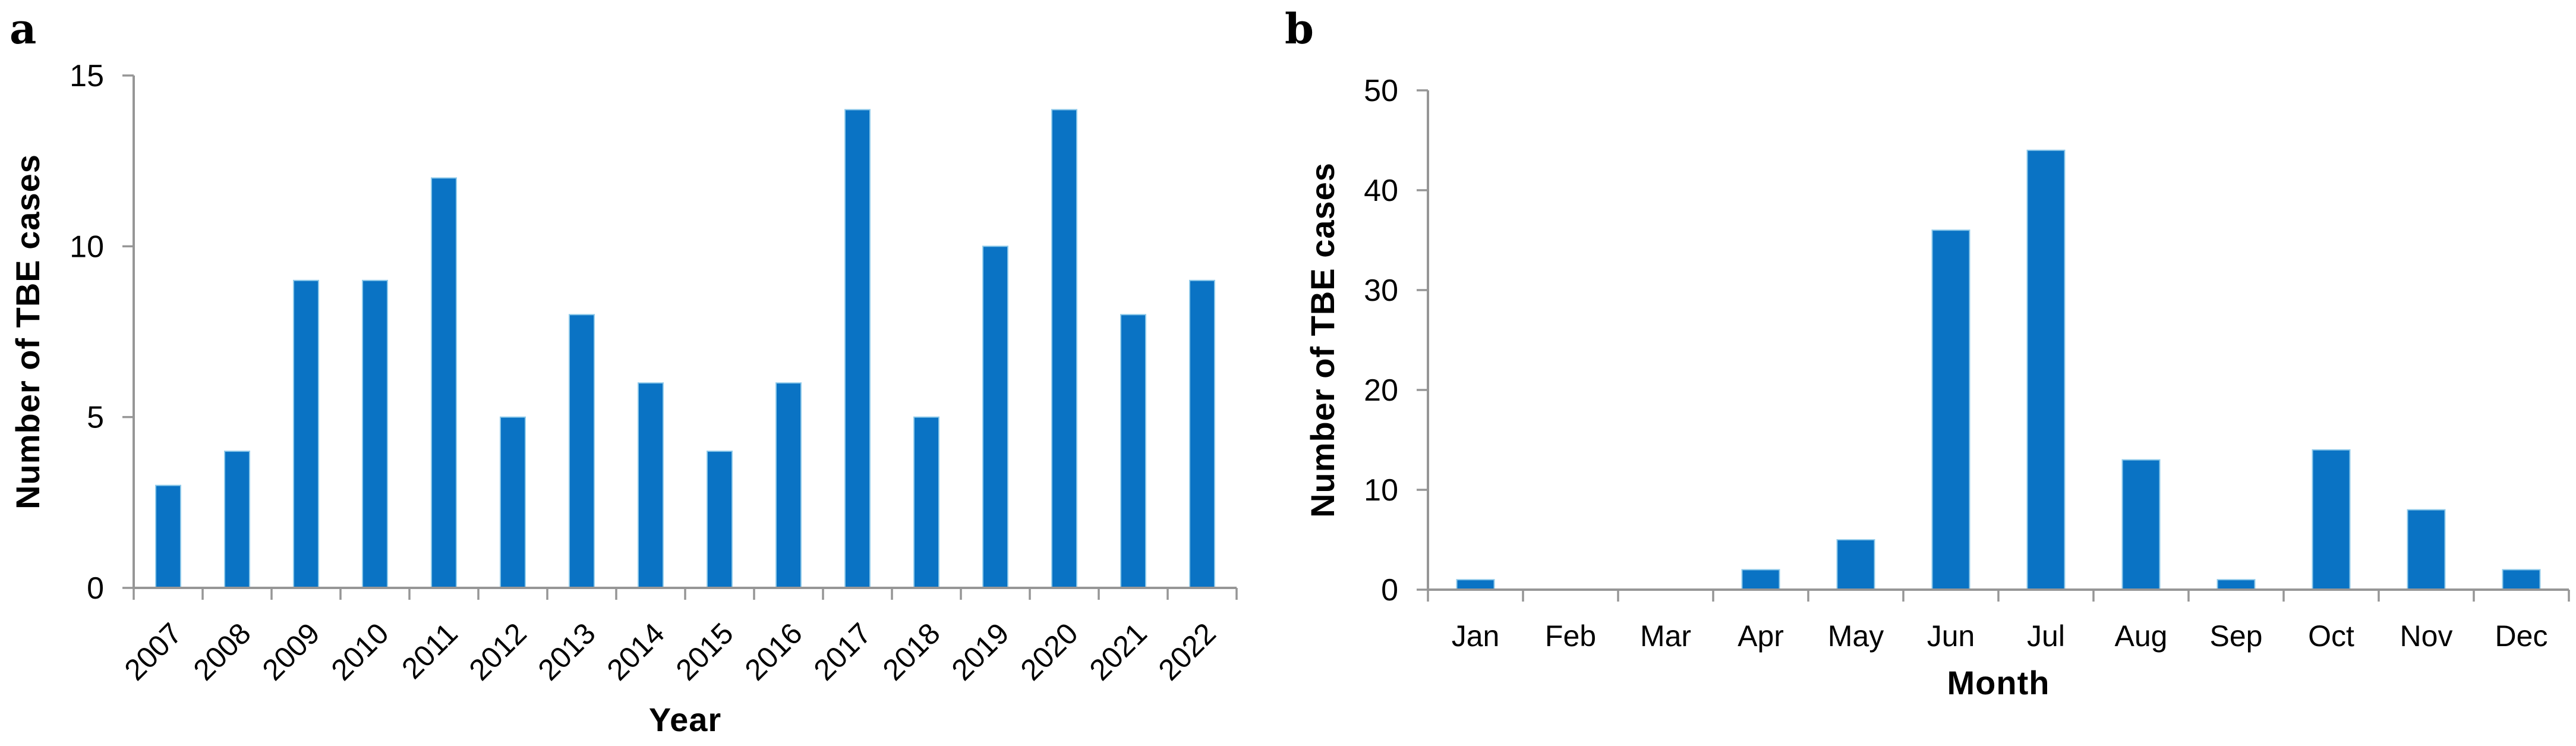  I want to click on bar-Jul, so click(2046, 370).